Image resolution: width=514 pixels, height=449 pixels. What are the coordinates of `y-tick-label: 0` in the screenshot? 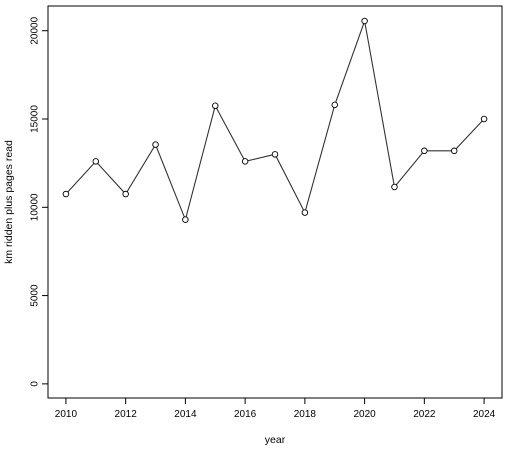 It's located at (35, 384).